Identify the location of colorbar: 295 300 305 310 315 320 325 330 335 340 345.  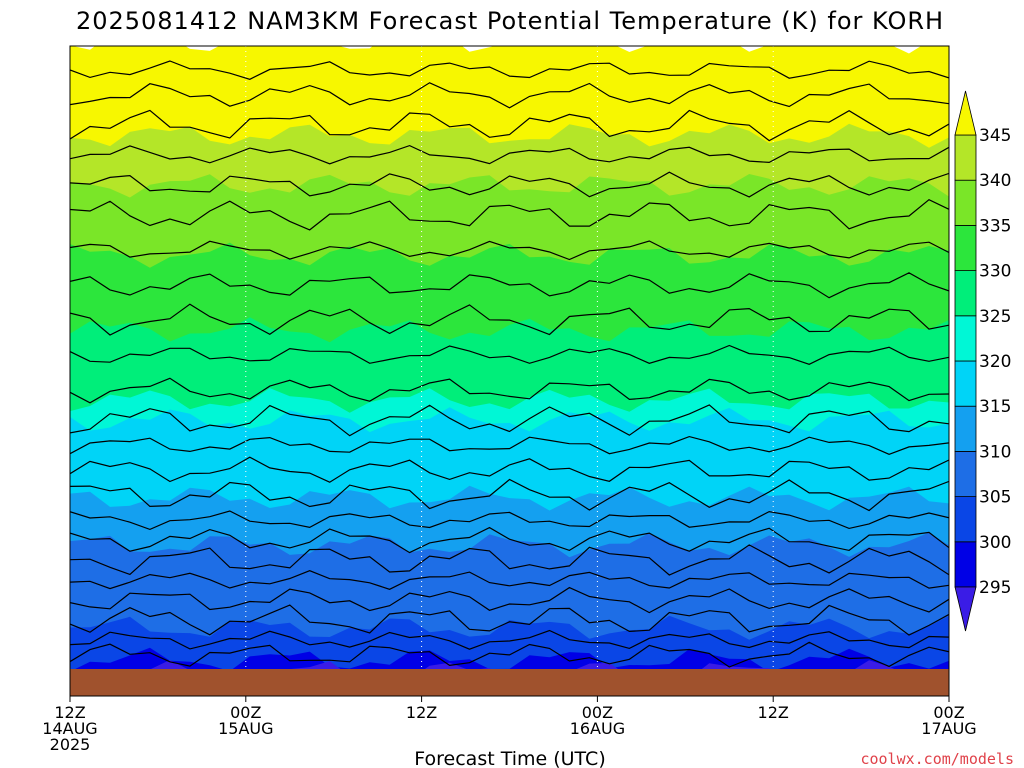
(982, 361).